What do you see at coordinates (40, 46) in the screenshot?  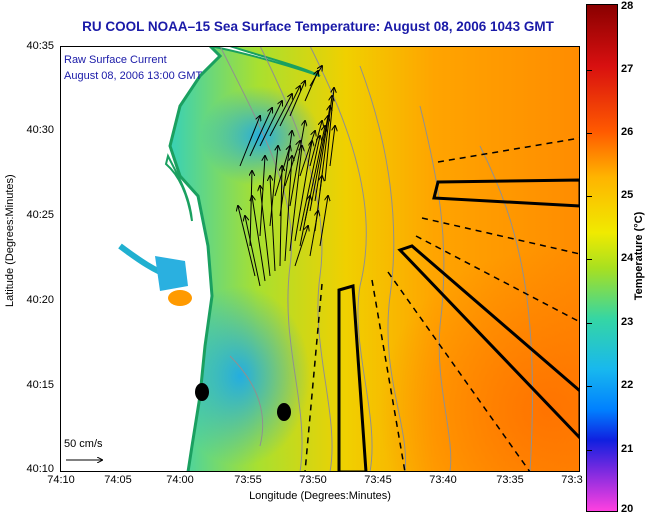 I see `y-tick-label: 40:35` at bounding box center [40, 46].